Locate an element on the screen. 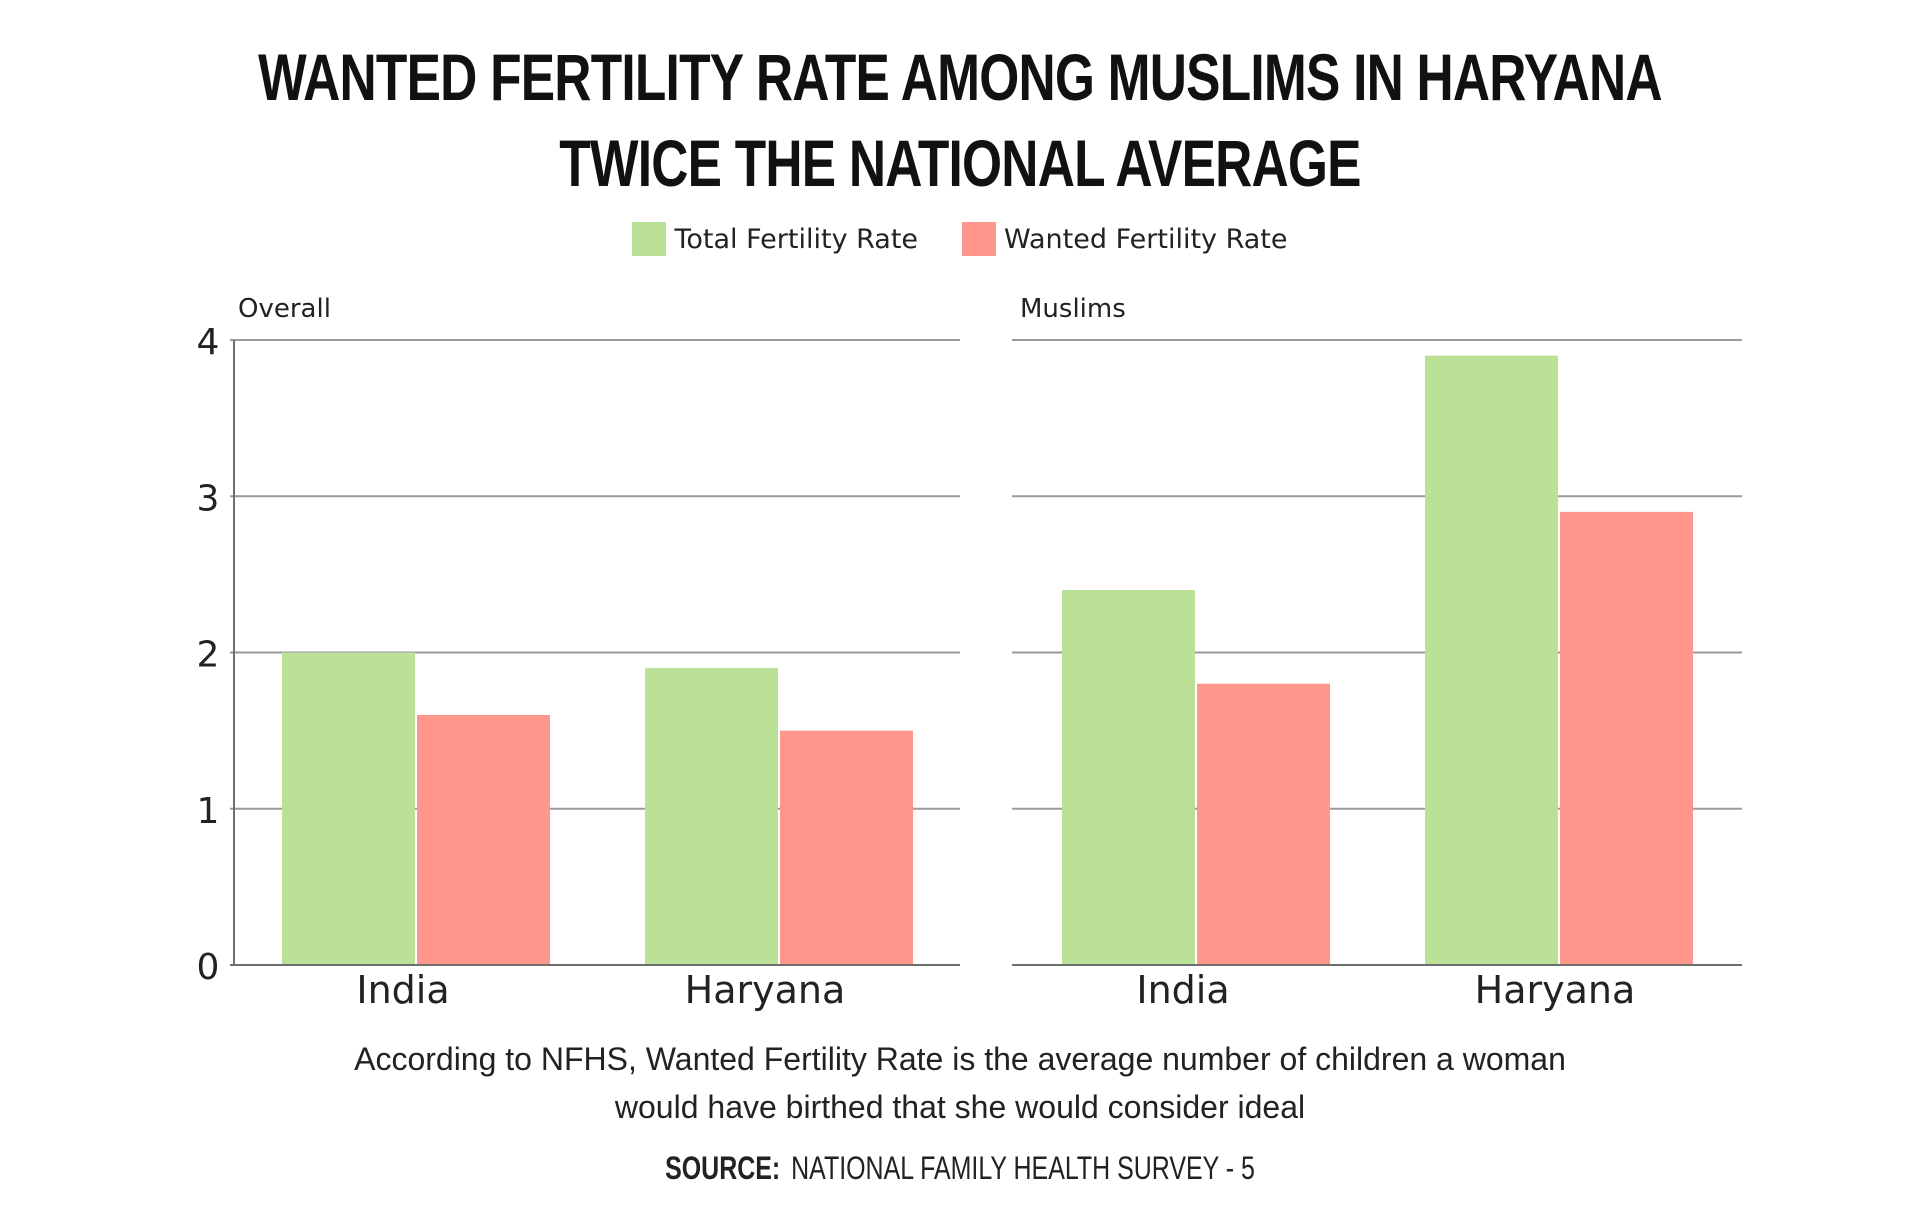 The width and height of the screenshot is (1920, 1210). legend-swatch-total is located at coordinates (649, 239).